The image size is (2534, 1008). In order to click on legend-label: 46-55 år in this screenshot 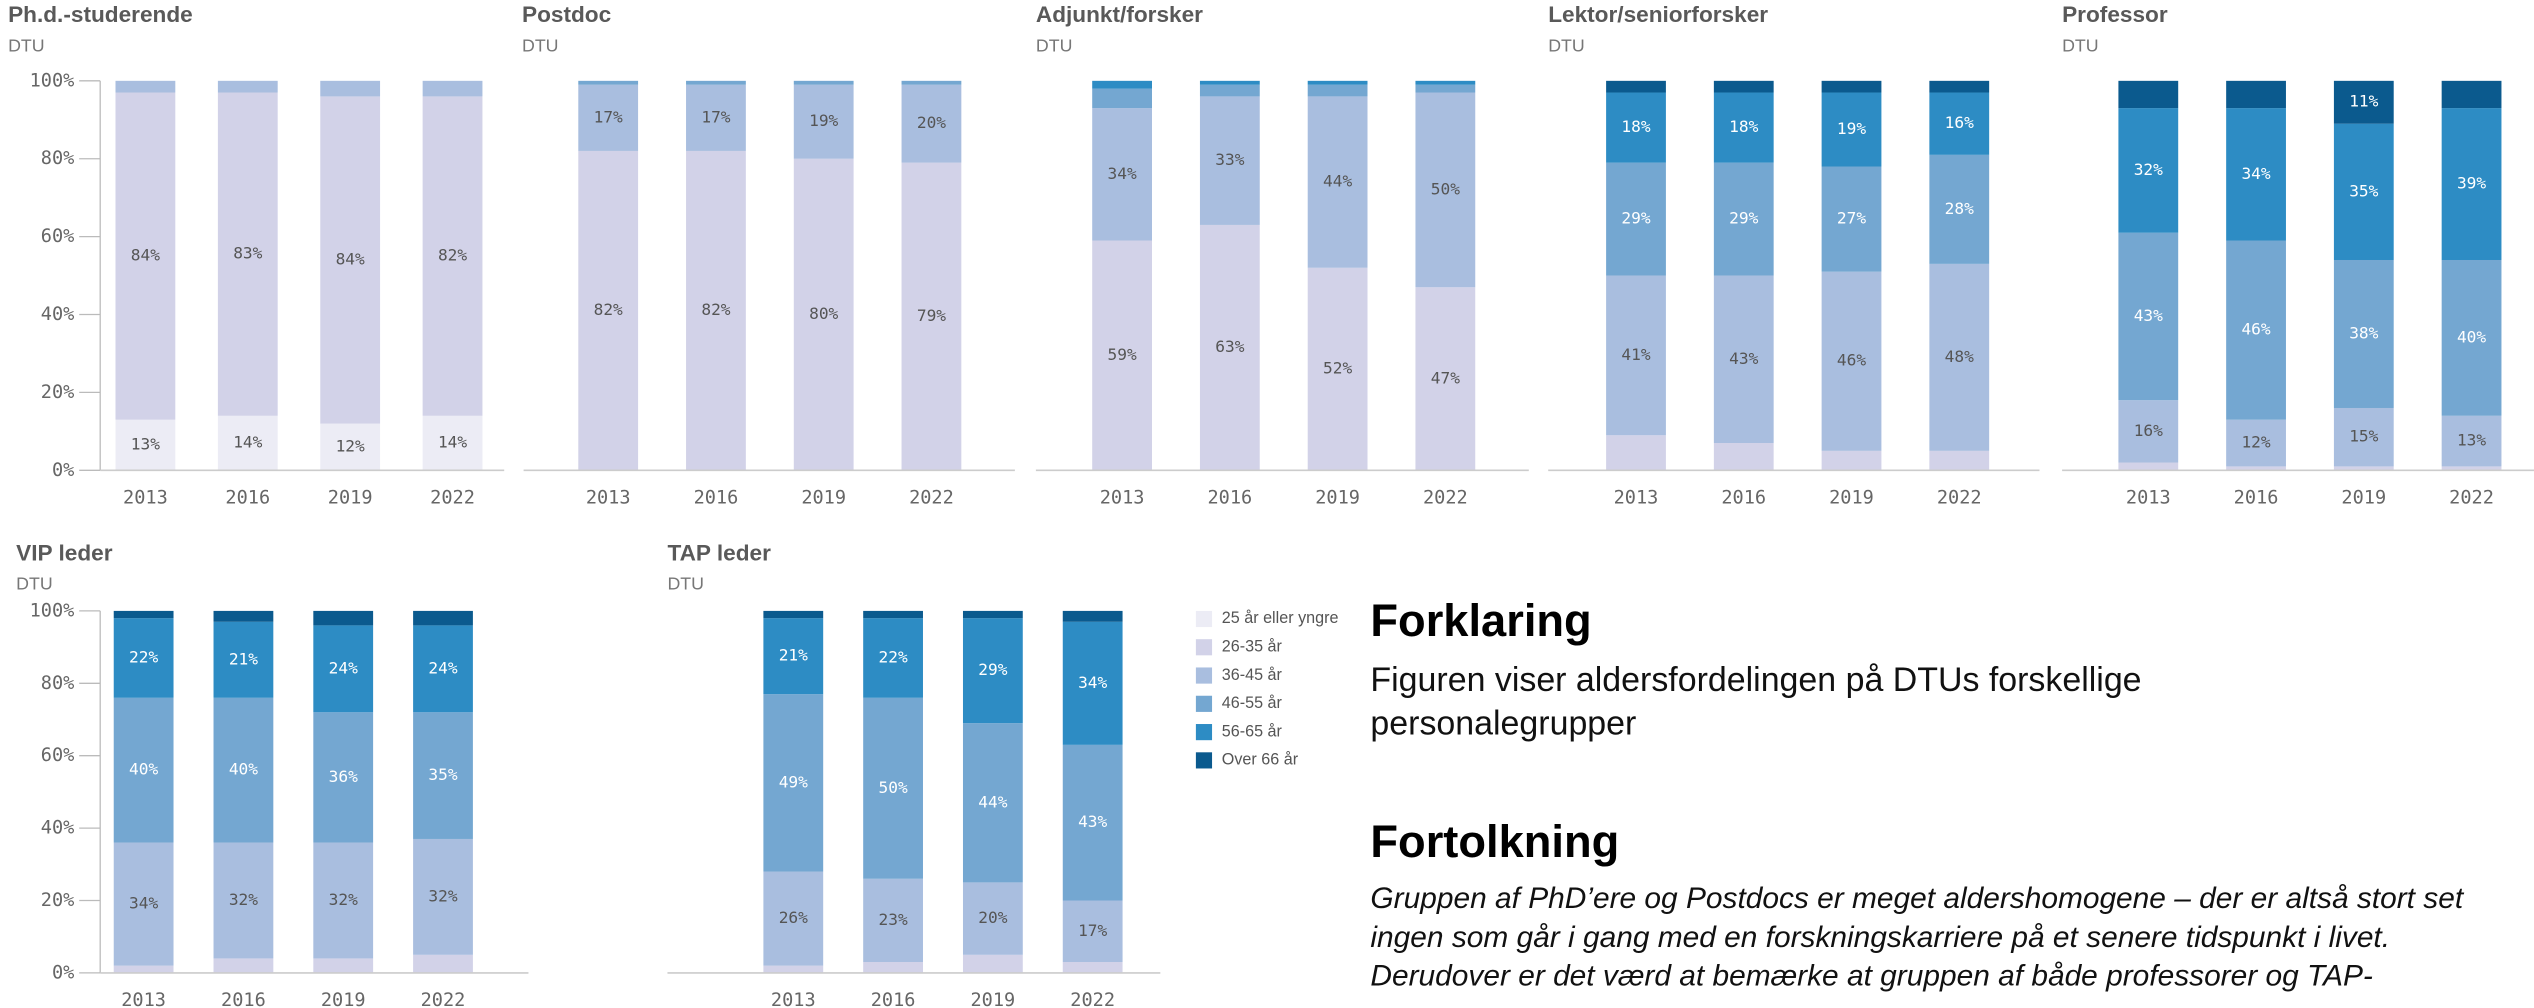, I will do `click(1252, 703)`.